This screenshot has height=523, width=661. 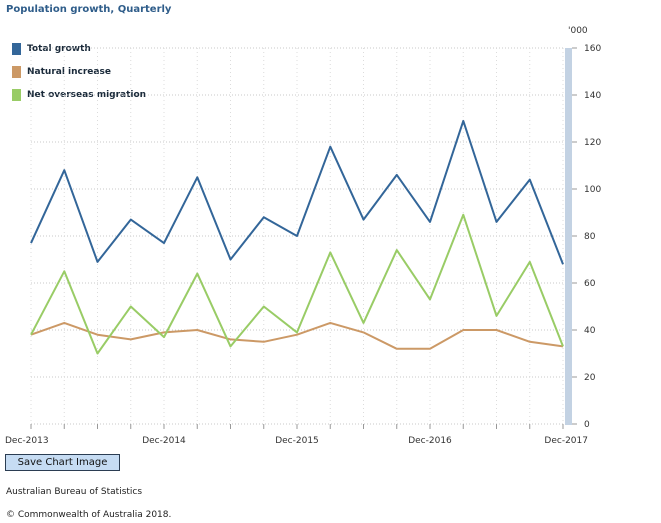 What do you see at coordinates (87, 94) in the screenshot?
I see `legend-label-net-overseas-migration: Net overseas migration` at bounding box center [87, 94].